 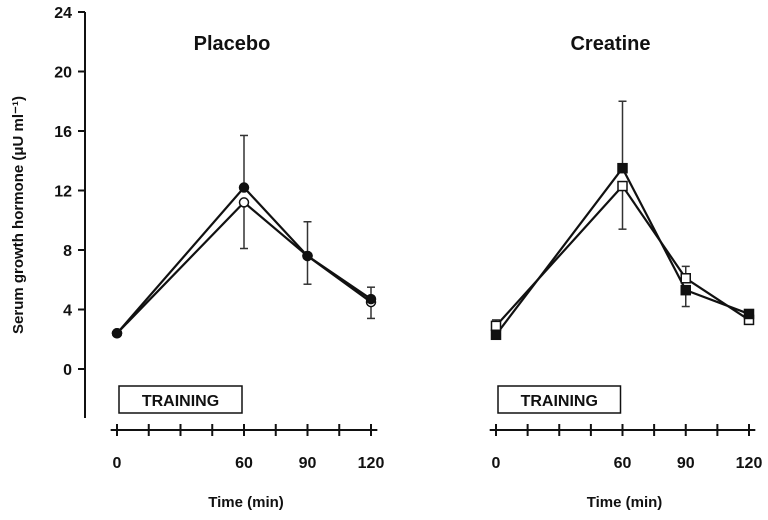 I want to click on panel-title: Creatine, so click(x=610, y=44).